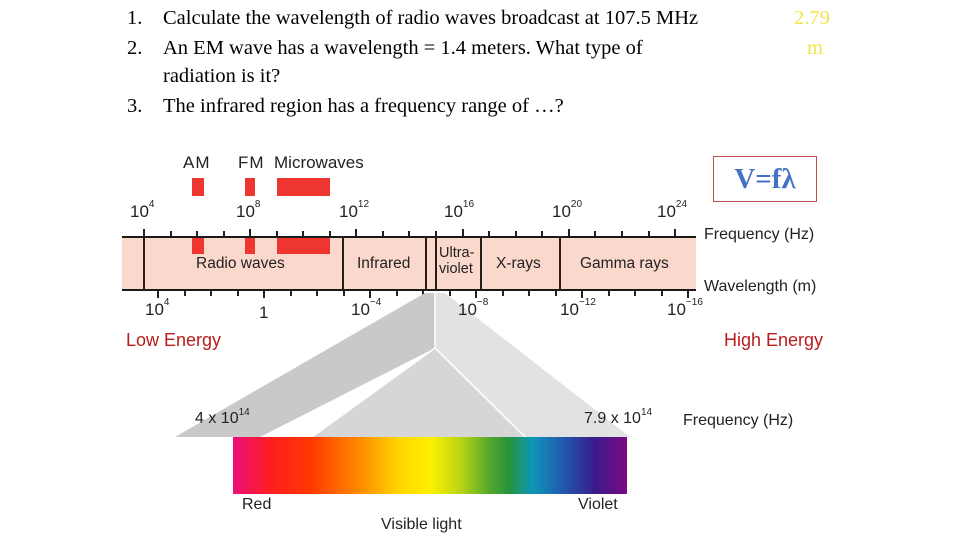  Describe the element at coordinates (760, 286) in the screenshot. I see `wavelength-axis-label: Wavelength (m)` at that location.